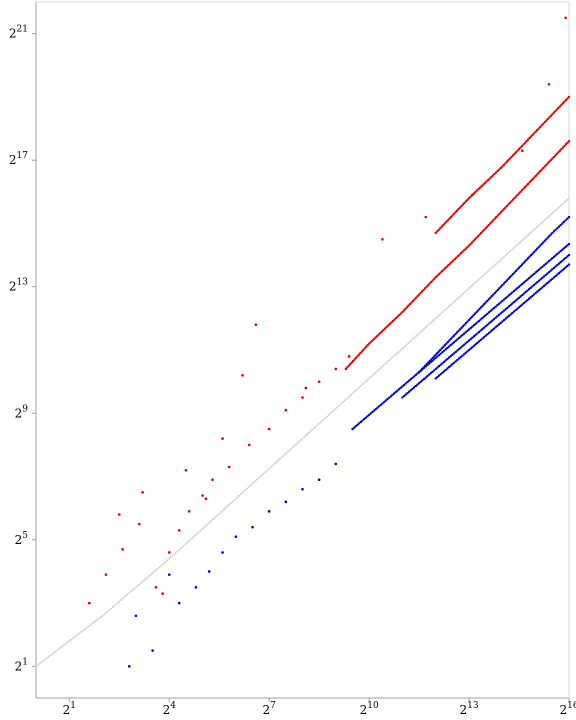  What do you see at coordinates (22, 412) in the screenshot?
I see `y-tick-label: 29` at bounding box center [22, 412].